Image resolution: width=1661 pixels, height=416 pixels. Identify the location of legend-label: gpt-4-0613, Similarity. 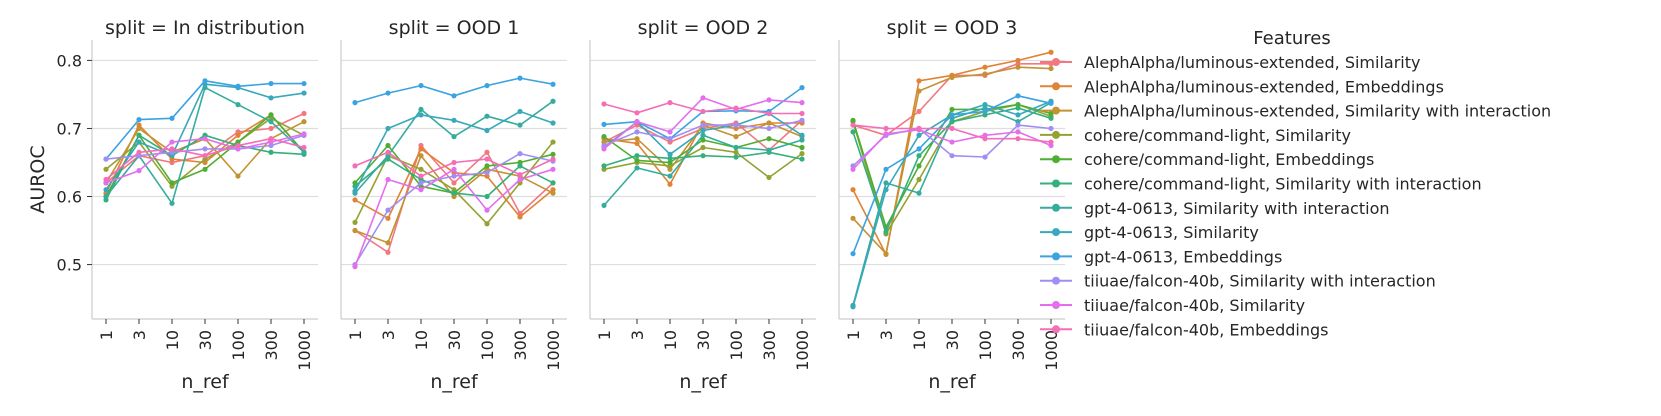
(1171, 232).